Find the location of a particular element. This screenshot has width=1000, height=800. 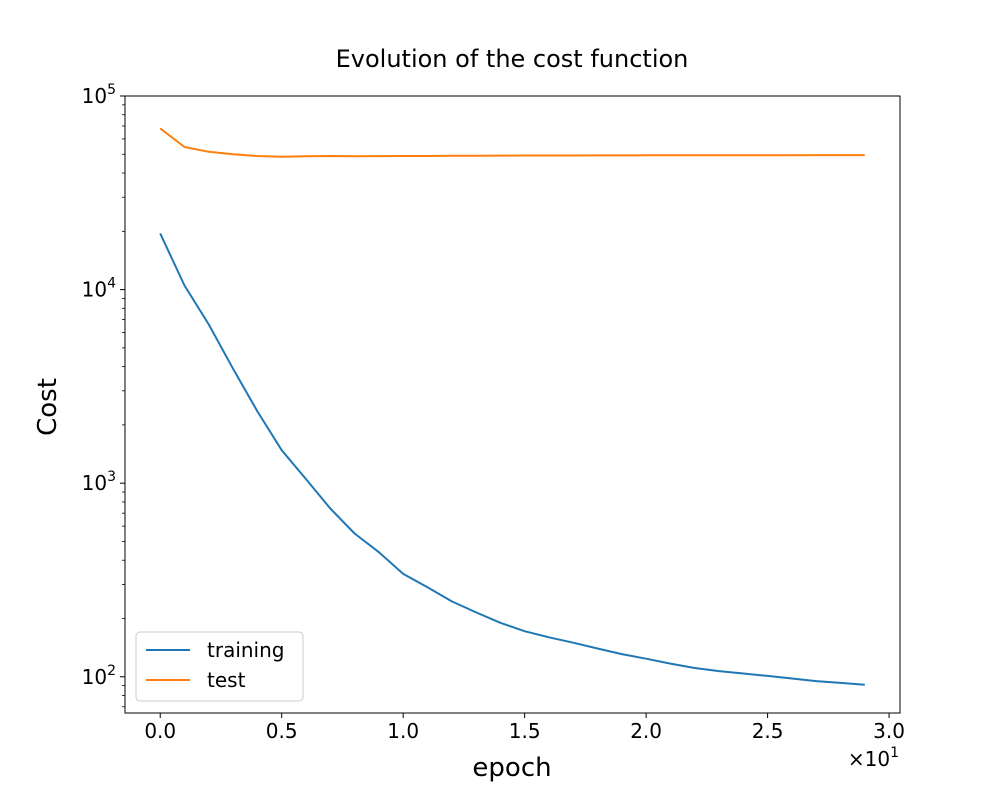

x-tick-label: 0.5 is located at coordinates (282, 731).